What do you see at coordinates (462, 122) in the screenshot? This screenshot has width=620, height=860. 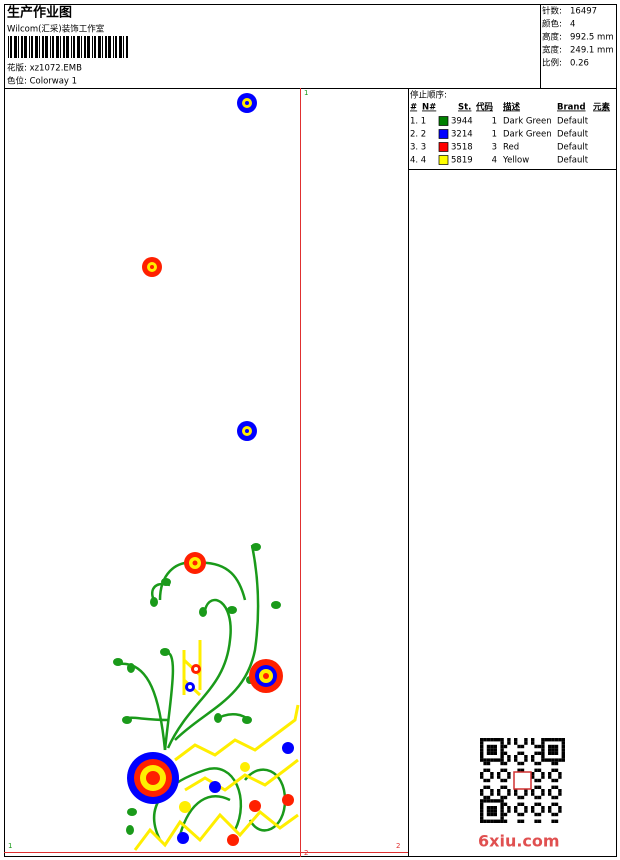 I see `stitches: 3944` at bounding box center [462, 122].